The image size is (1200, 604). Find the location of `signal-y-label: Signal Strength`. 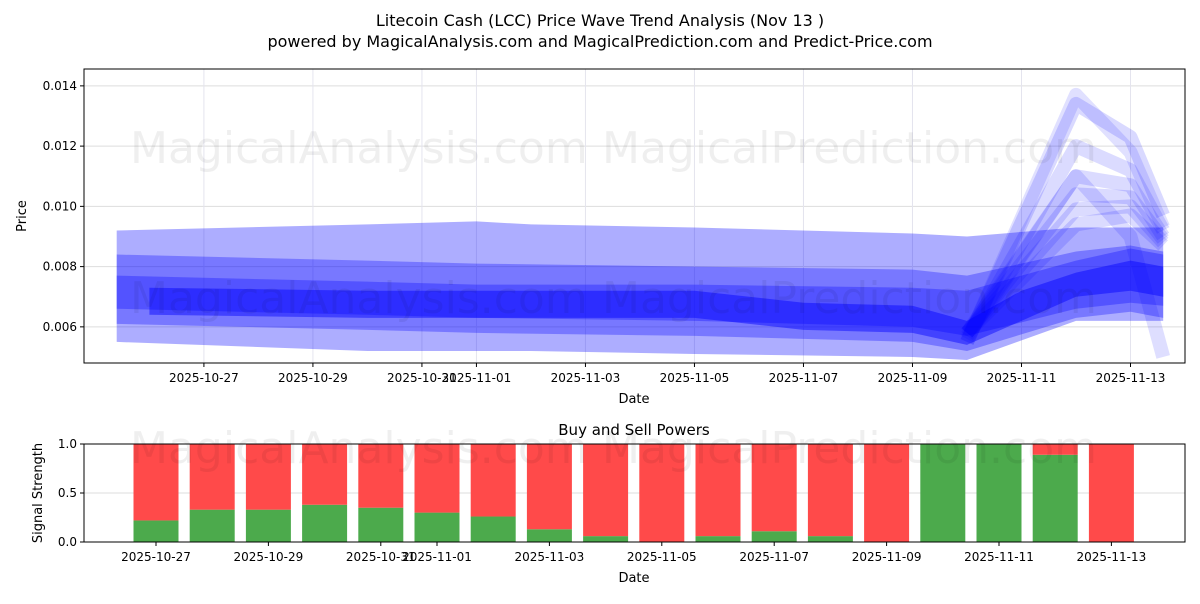

signal-y-label: Signal Strength is located at coordinates (38, 493).